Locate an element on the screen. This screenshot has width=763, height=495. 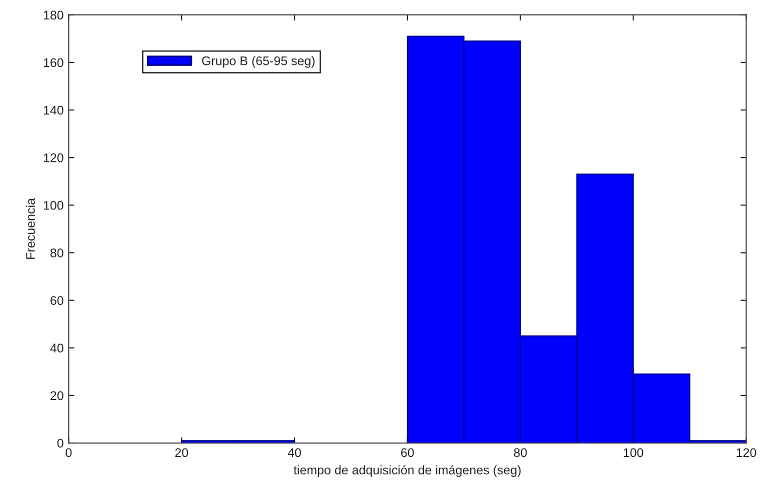
legend-label: Grupo B (65-95 seg) is located at coordinates (258, 62).